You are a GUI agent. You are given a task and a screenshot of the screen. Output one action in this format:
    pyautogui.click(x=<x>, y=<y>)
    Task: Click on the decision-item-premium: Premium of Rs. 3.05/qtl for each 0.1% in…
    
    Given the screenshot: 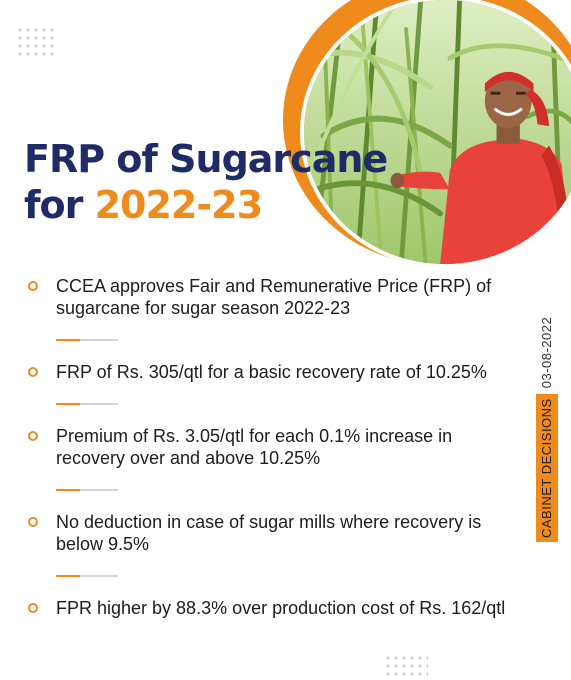 What is the action you would take?
    pyautogui.click(x=275, y=447)
    